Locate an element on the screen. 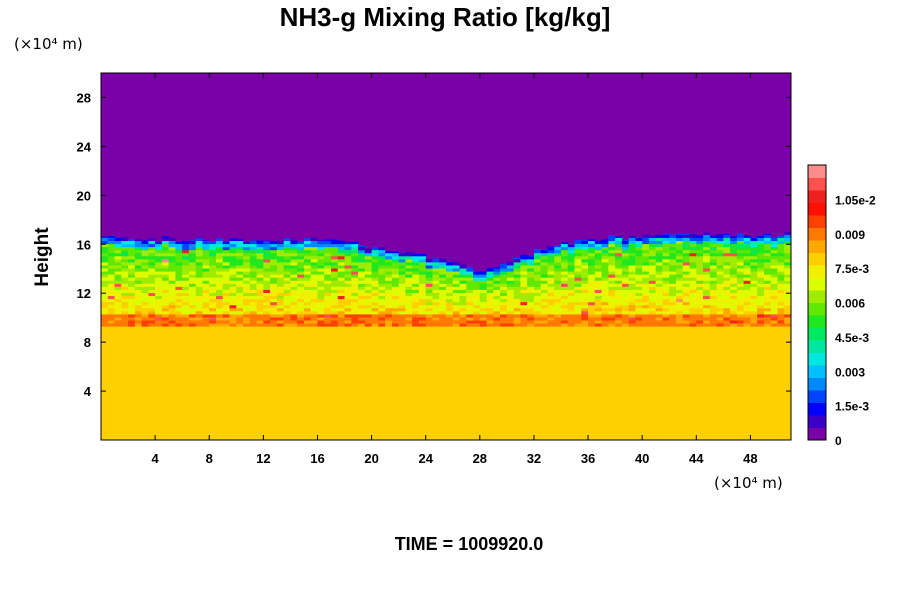 Image resolution: width=900 pixels, height=600 pixels. y-tick-label: 20 is located at coordinates (84, 195).